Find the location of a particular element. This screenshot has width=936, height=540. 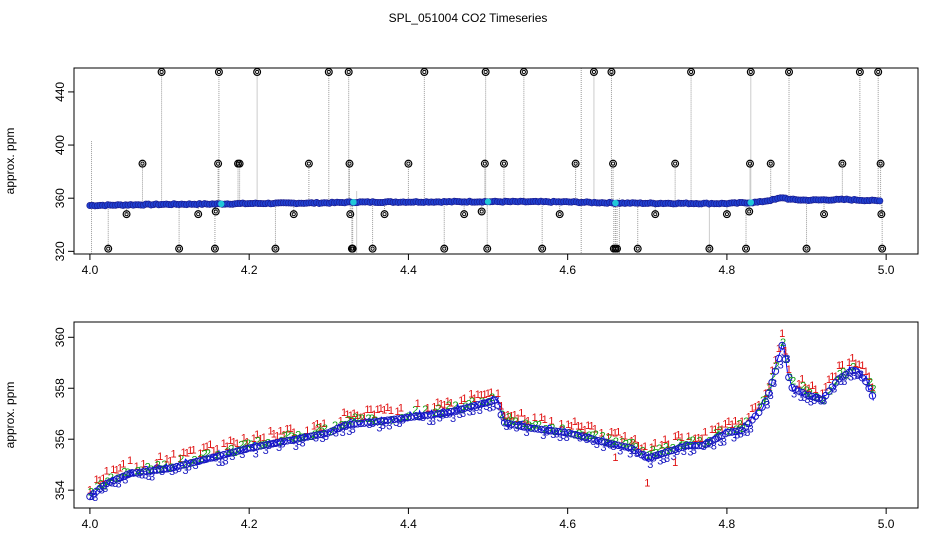

baseline-highlight-point is located at coordinates (353, 202).